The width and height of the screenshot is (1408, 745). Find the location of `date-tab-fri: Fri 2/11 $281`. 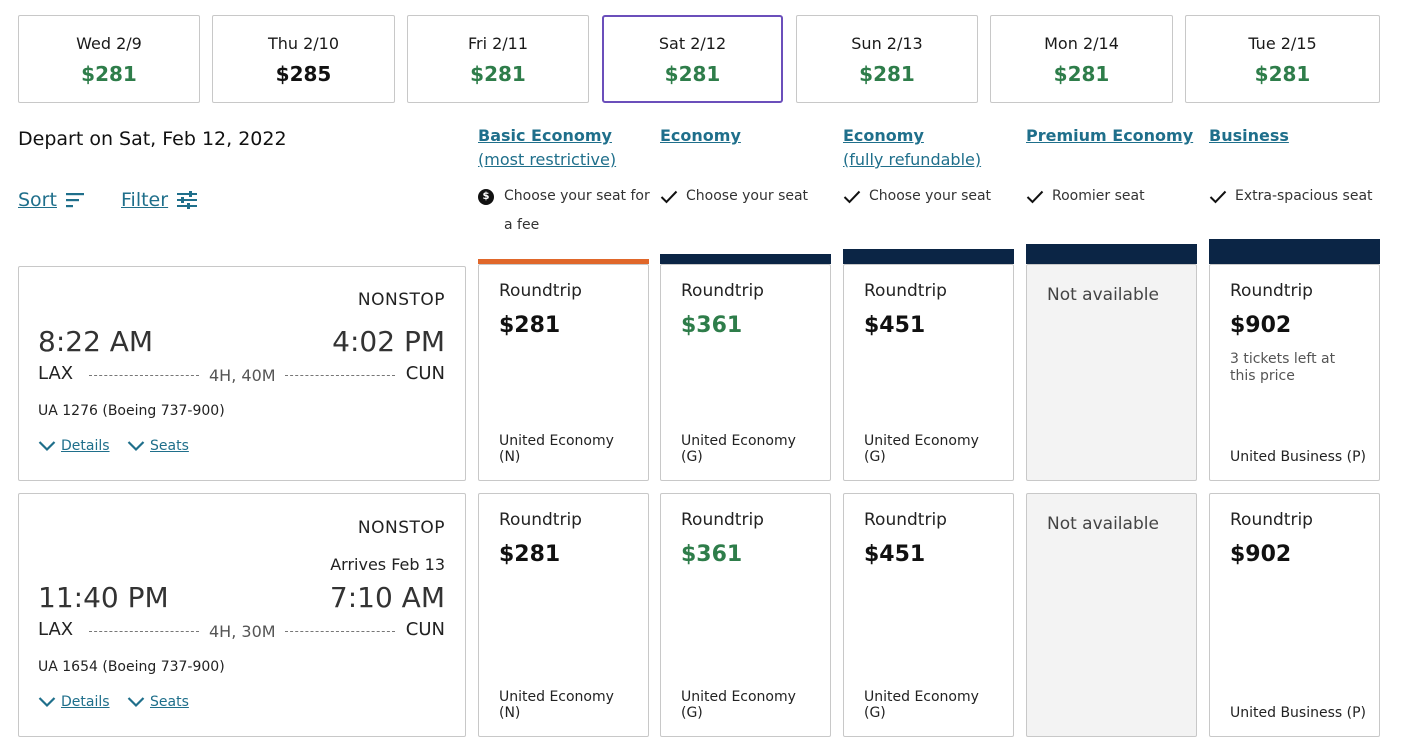

date-tab-fri: Fri 2/11 $281 is located at coordinates (498, 59).